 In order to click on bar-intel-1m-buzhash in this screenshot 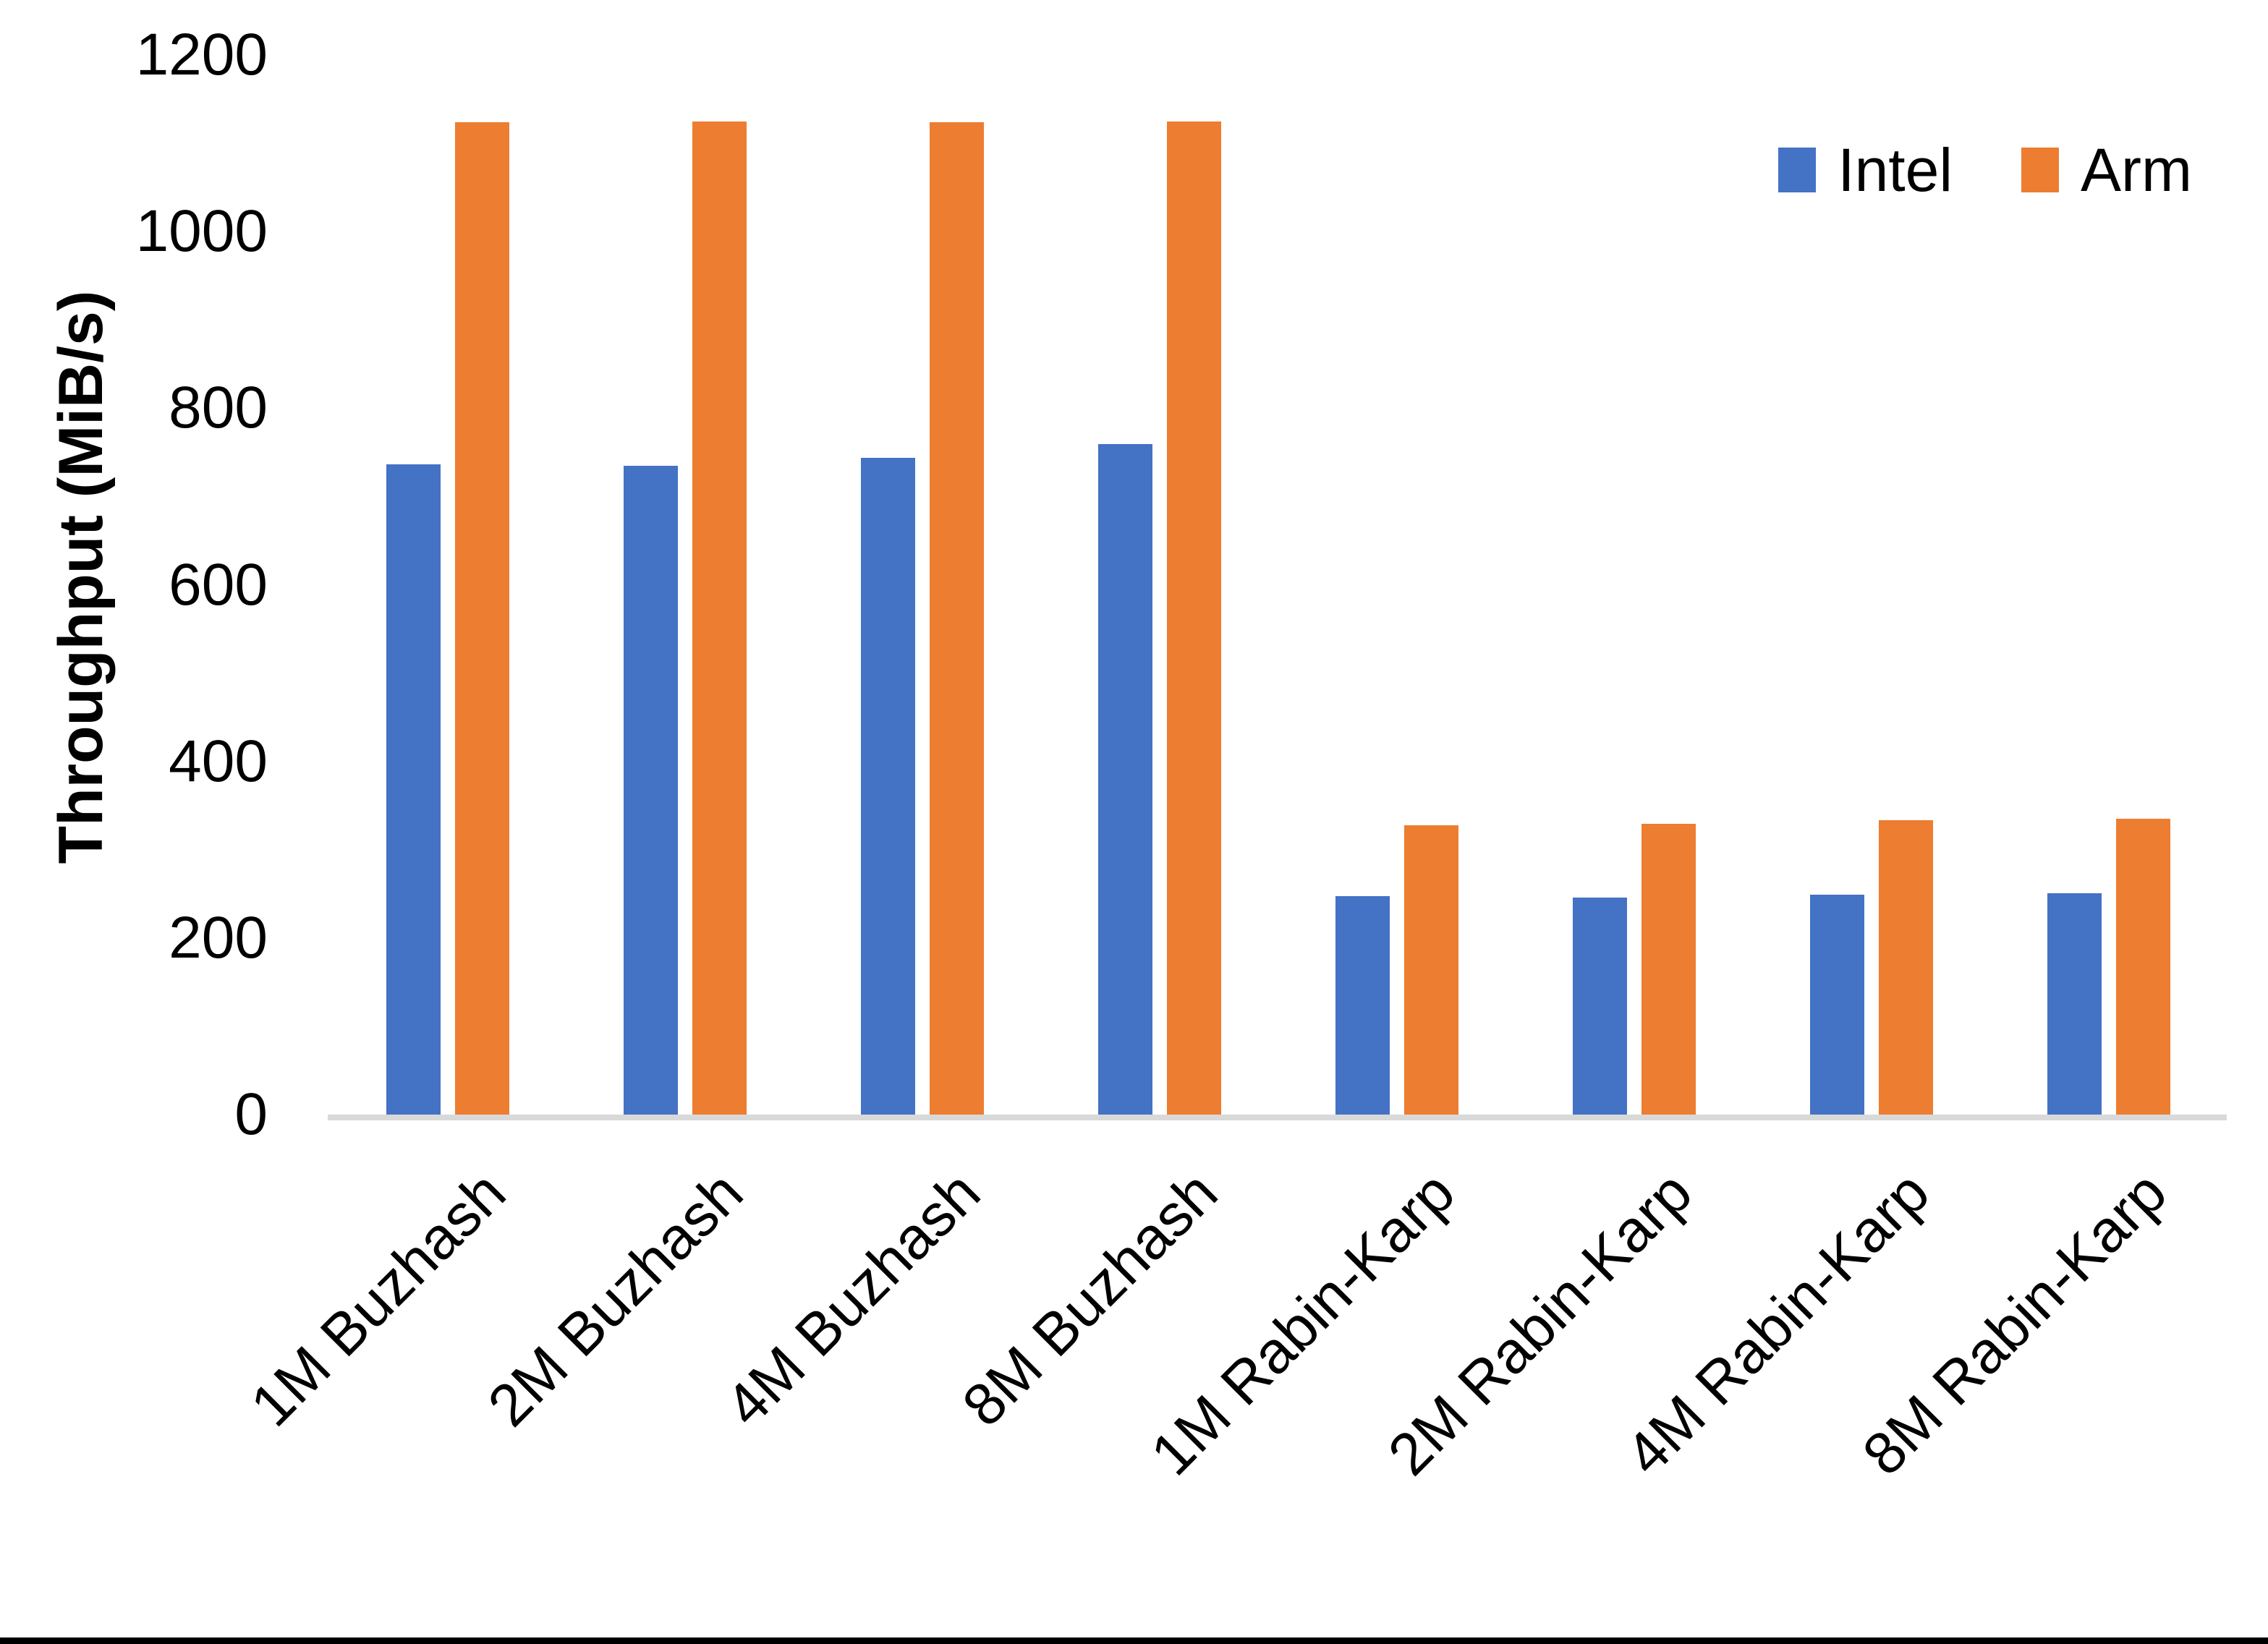, I will do `click(413, 789)`.